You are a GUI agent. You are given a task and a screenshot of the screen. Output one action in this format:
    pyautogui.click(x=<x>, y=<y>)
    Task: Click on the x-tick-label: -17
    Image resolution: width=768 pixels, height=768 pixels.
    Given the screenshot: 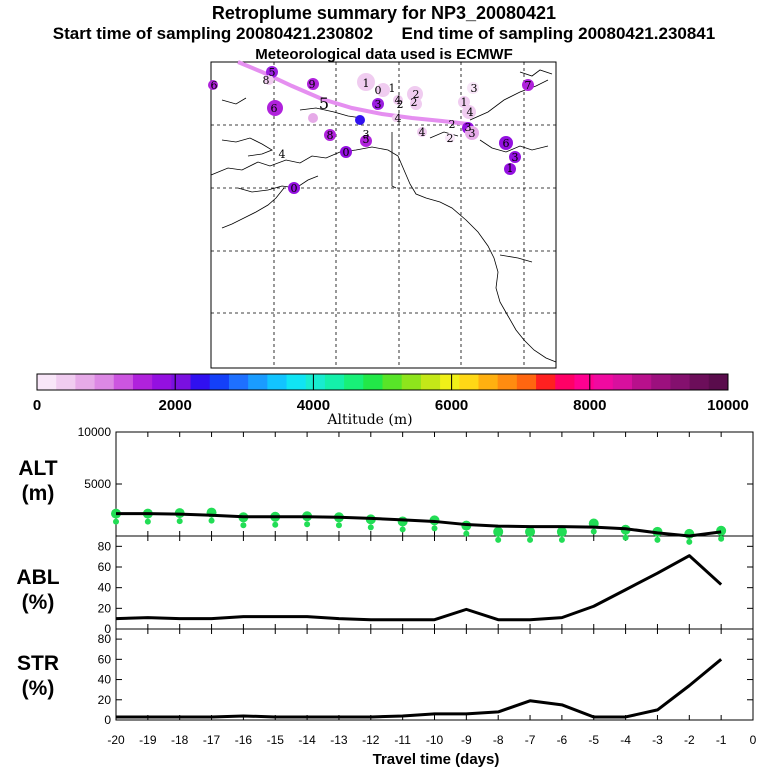 What is the action you would take?
    pyautogui.click(x=212, y=740)
    